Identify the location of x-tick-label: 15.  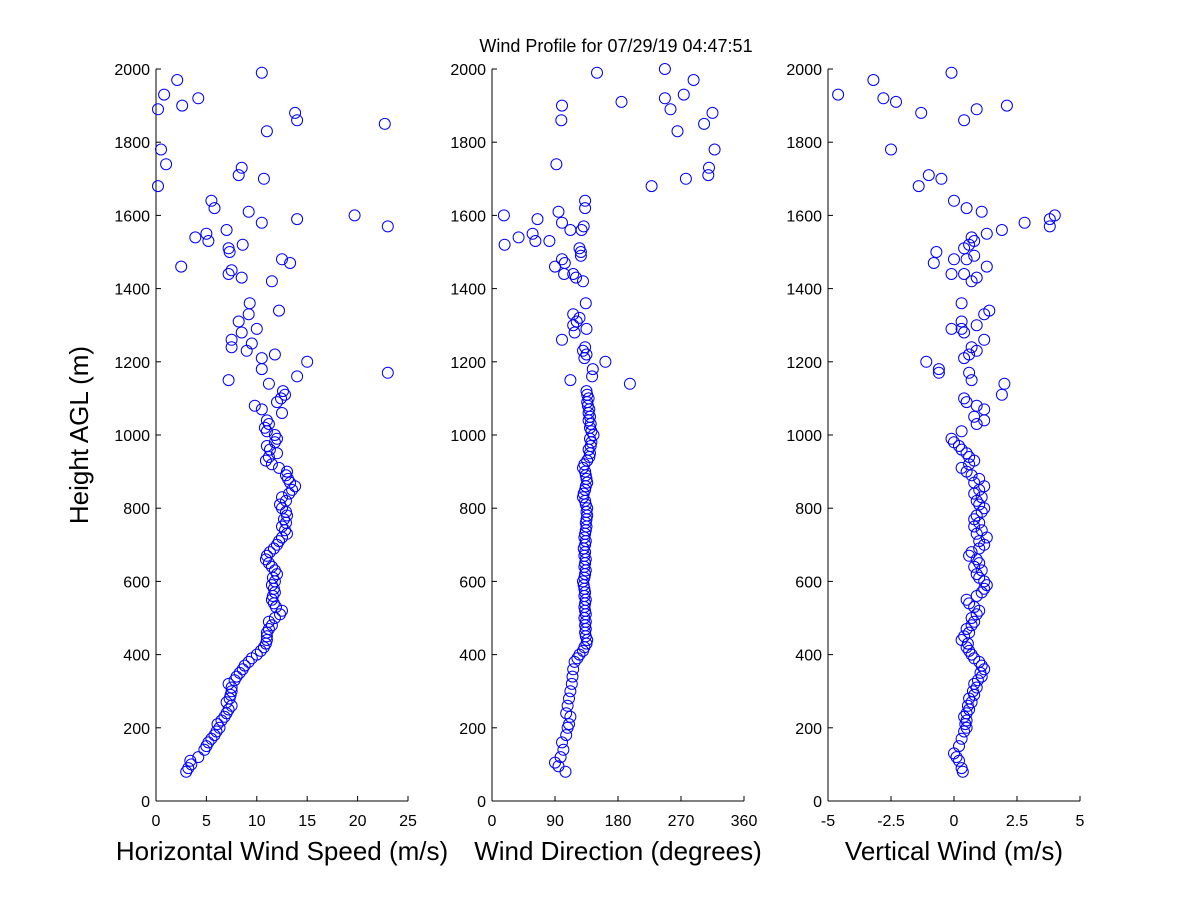
(307, 821).